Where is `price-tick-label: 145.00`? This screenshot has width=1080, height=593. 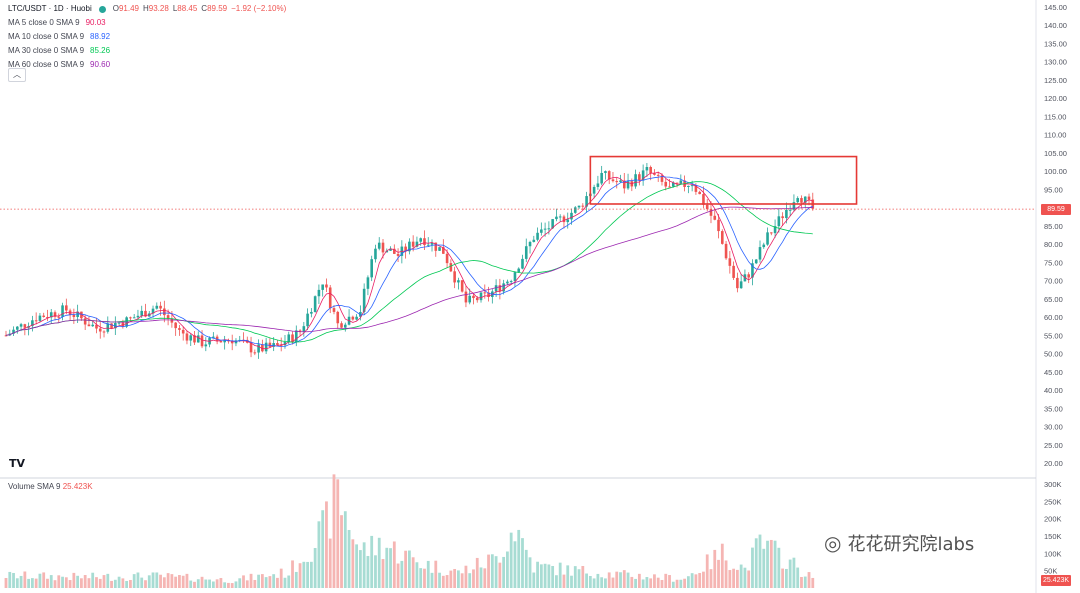
price-tick-label: 145.00 is located at coordinates (1055, 7).